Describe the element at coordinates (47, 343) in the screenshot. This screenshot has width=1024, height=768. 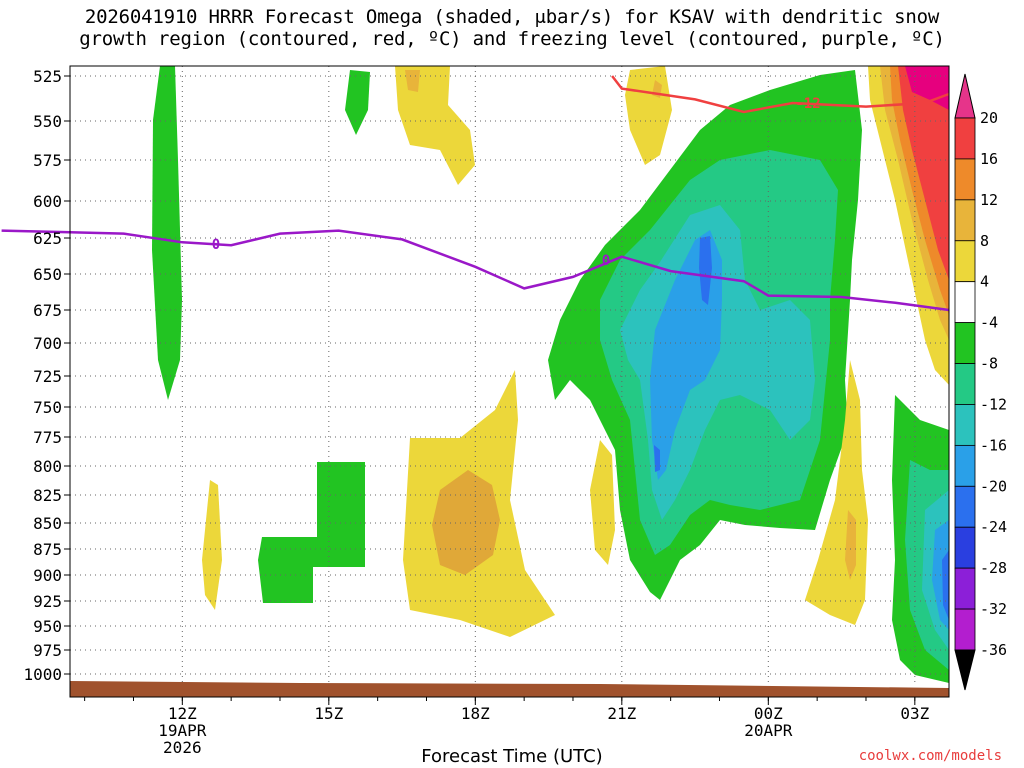
I see `y-tick-label-700: 700` at that location.